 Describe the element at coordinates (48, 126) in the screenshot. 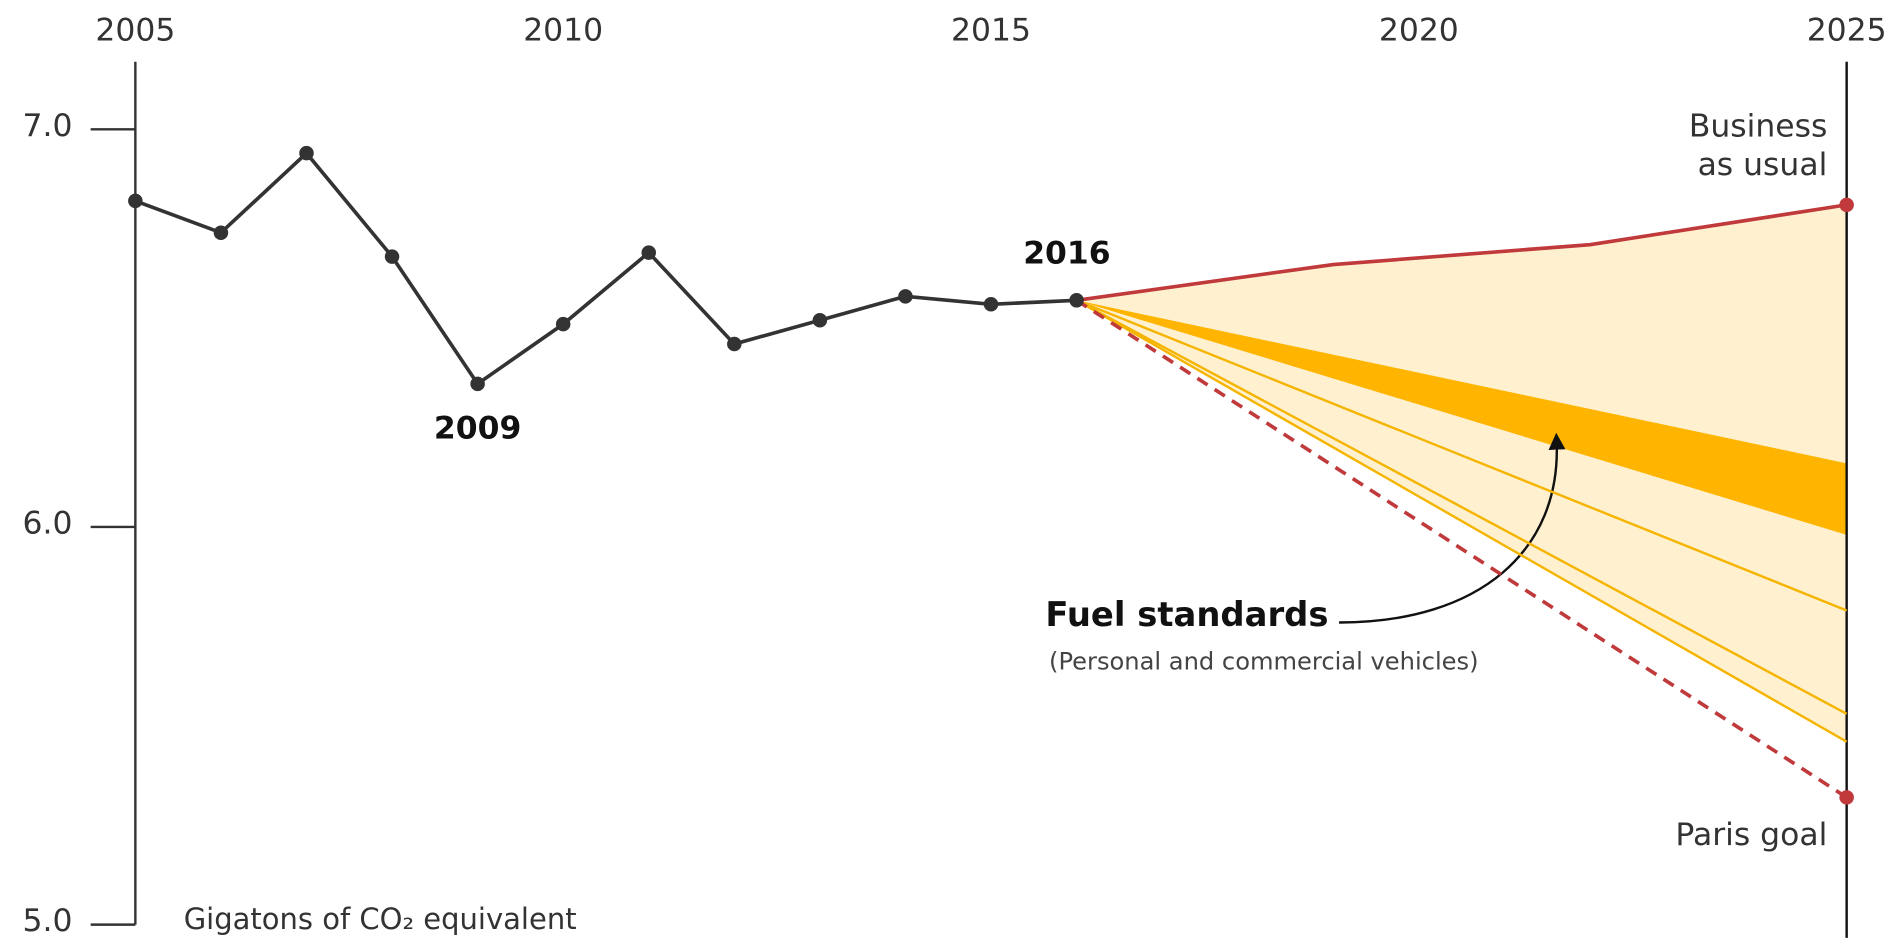

I see `y-tick-label: 7.0` at that location.